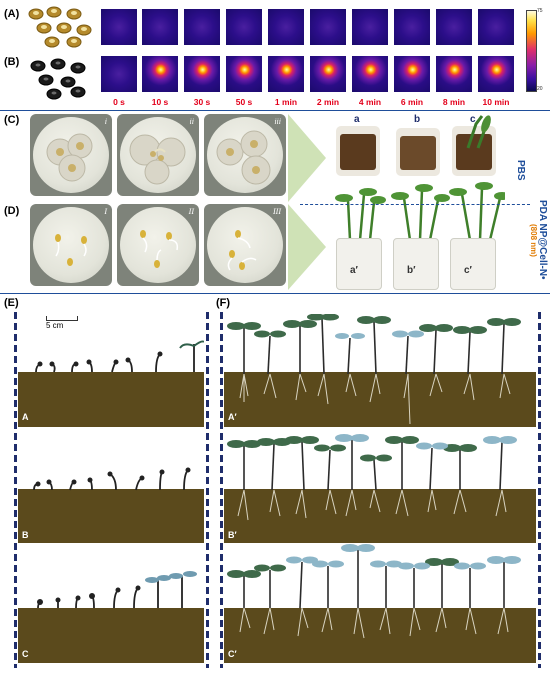  Describe the element at coordinates (223, 303) in the screenshot. I see `panel-label-f: (F)` at that location.